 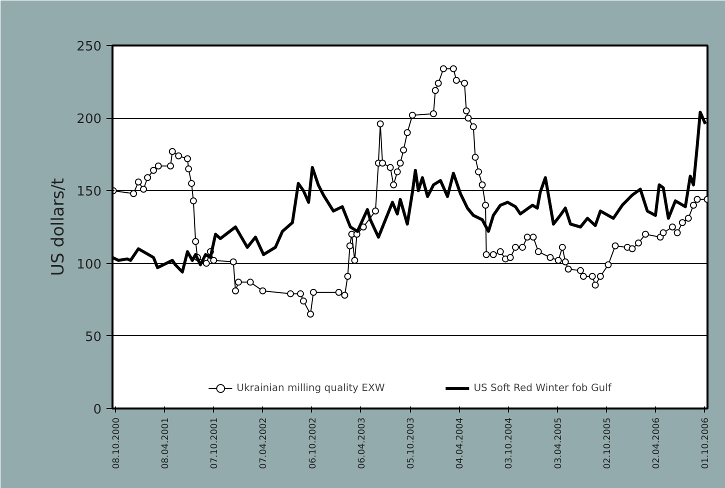 I want to click on x-tick-label: 04.04.2004, so click(x=461, y=443).